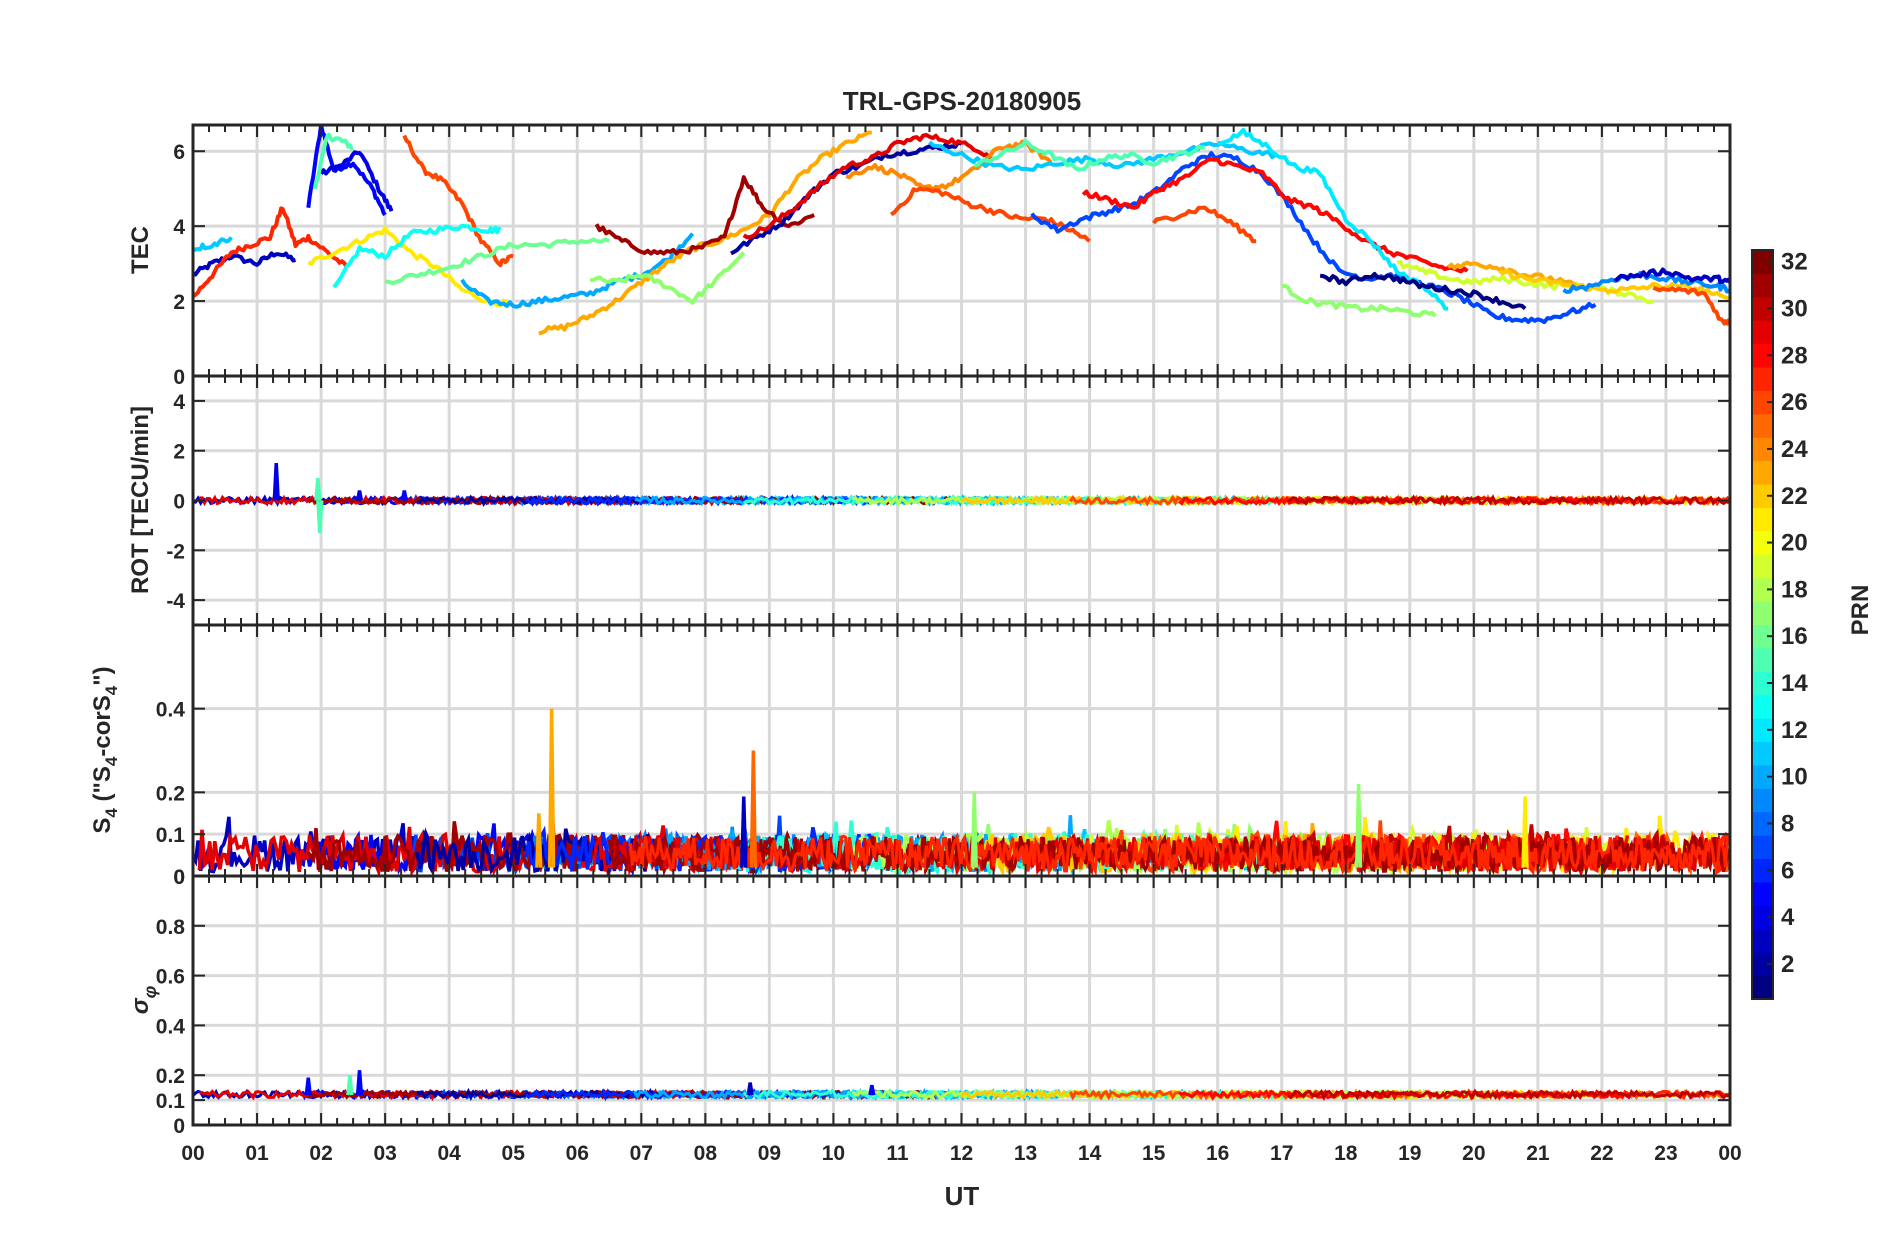 Image resolution: width=1902 pixels, height=1236 pixels. I want to click on y-tick-label: 0.2, so click(170, 1076).